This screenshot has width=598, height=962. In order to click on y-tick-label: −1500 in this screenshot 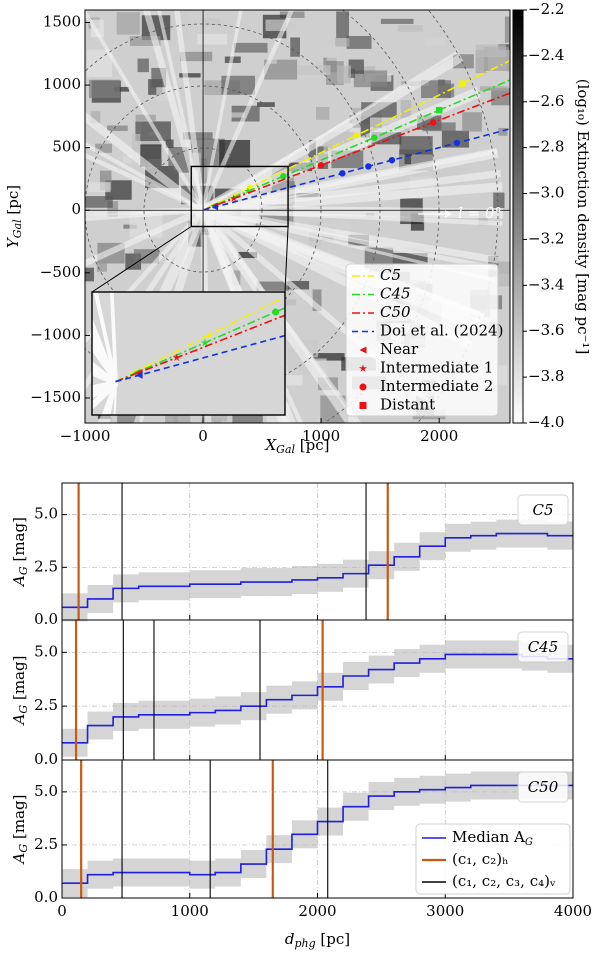, I will do `click(55, 397)`.